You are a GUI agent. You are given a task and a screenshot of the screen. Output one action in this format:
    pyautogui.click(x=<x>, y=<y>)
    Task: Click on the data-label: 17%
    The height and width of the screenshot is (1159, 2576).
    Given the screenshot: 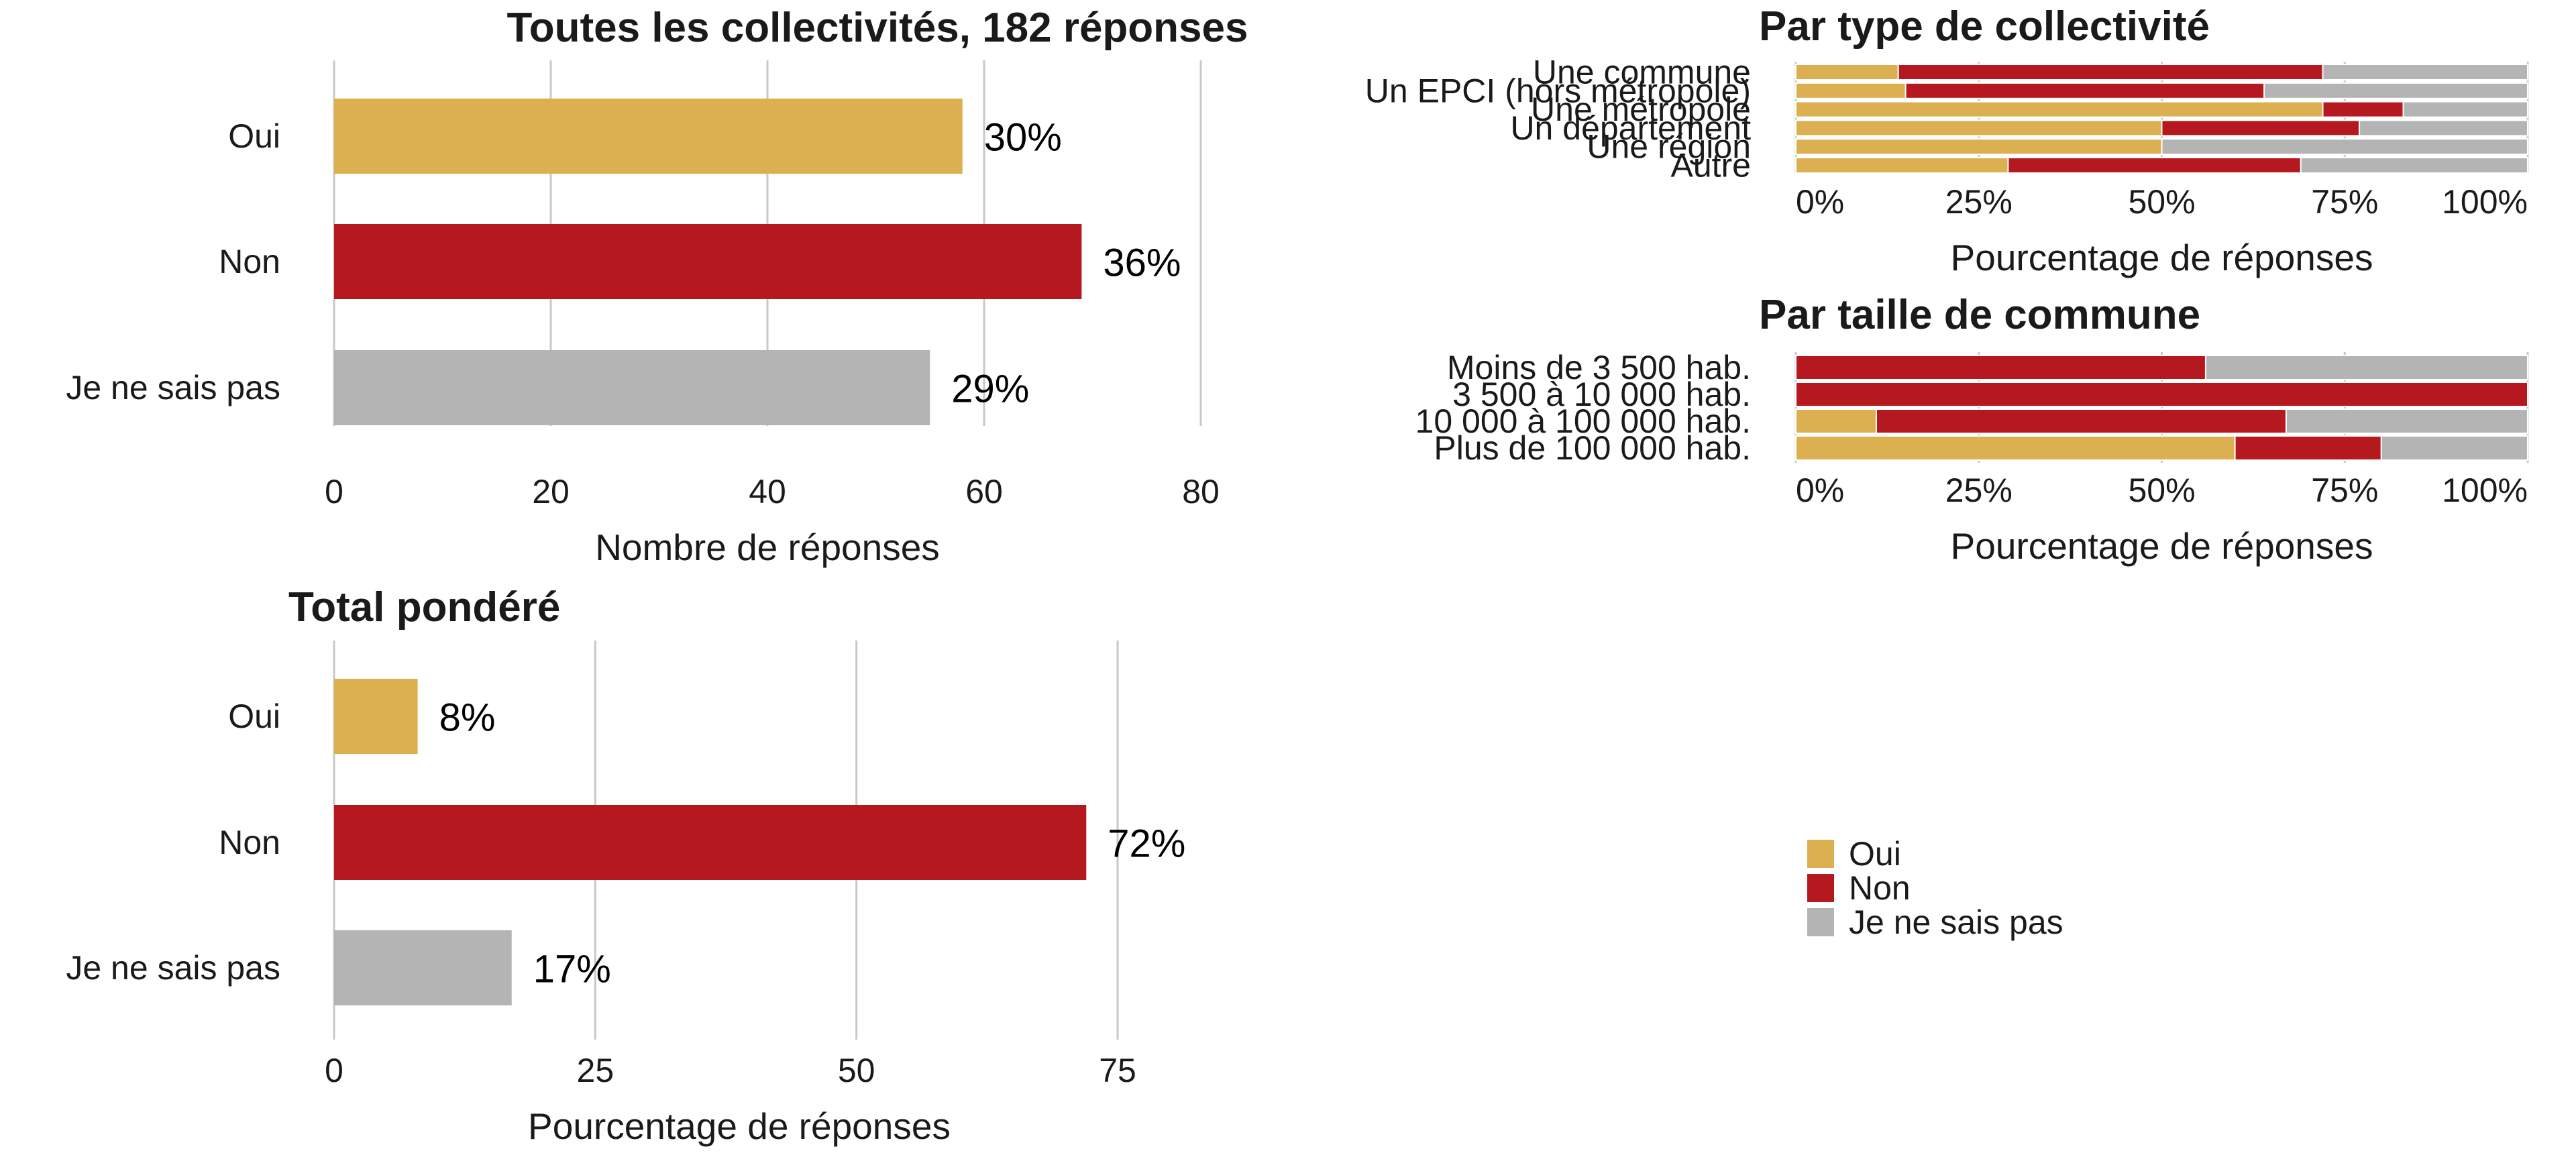 What is the action you would take?
    pyautogui.click(x=572, y=969)
    